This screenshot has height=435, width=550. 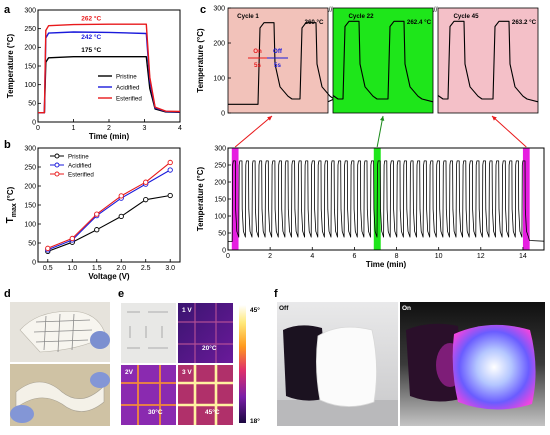 I want to click on x-tick-label: 6, so click(x=354, y=256).